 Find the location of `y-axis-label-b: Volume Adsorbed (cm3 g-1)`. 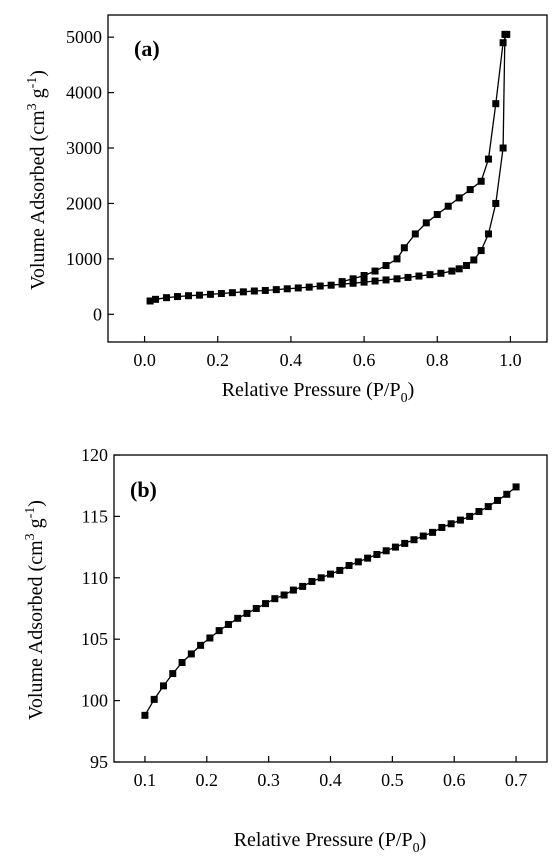

y-axis-label-b: Volume Adsorbed (cm3 g-1) is located at coordinates (35, 610).